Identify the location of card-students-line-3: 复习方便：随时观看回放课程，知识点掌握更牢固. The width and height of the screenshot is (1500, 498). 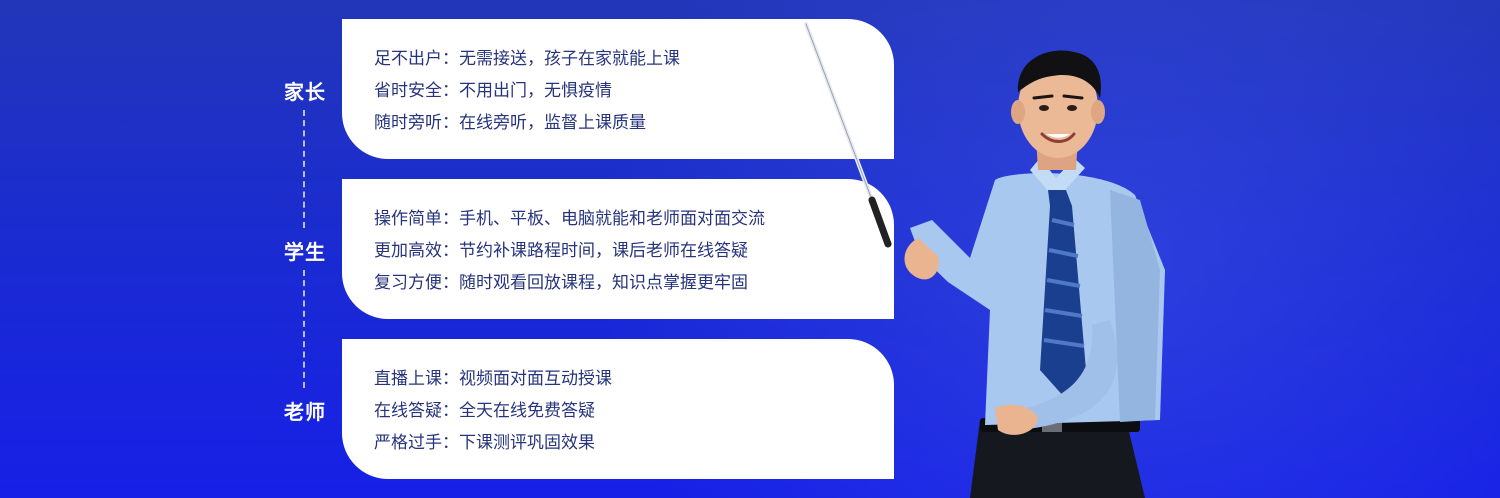
(561, 283).